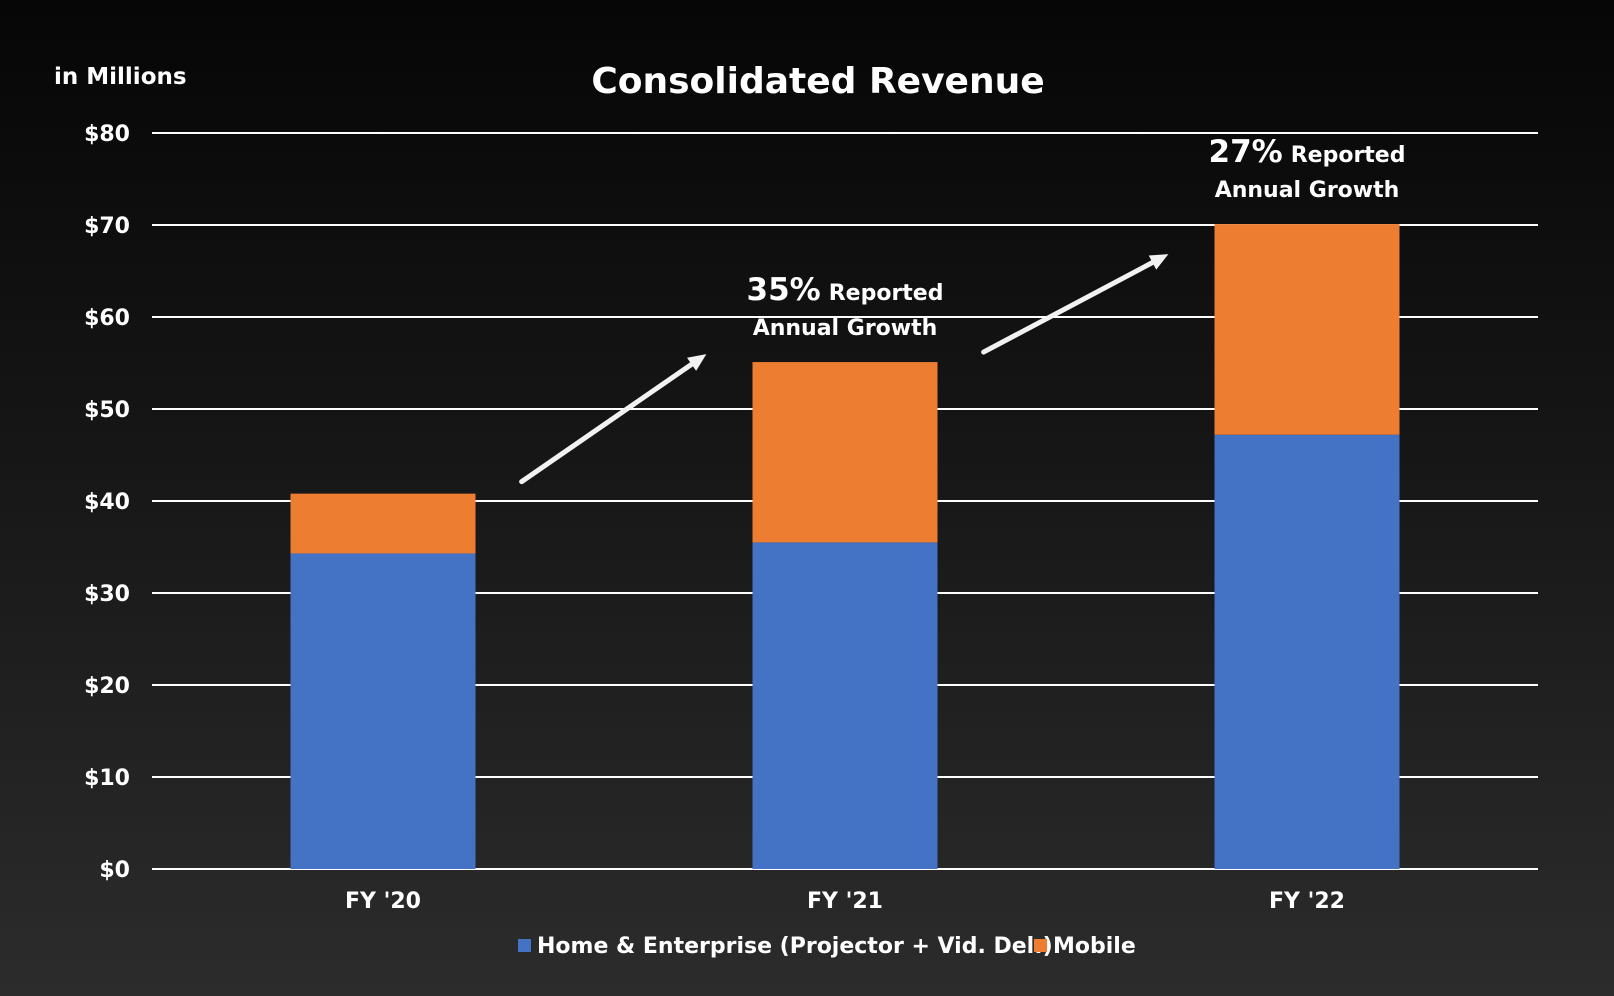 Image resolution: width=1614 pixels, height=996 pixels. I want to click on x-tick-label: FY '21, so click(845, 901).